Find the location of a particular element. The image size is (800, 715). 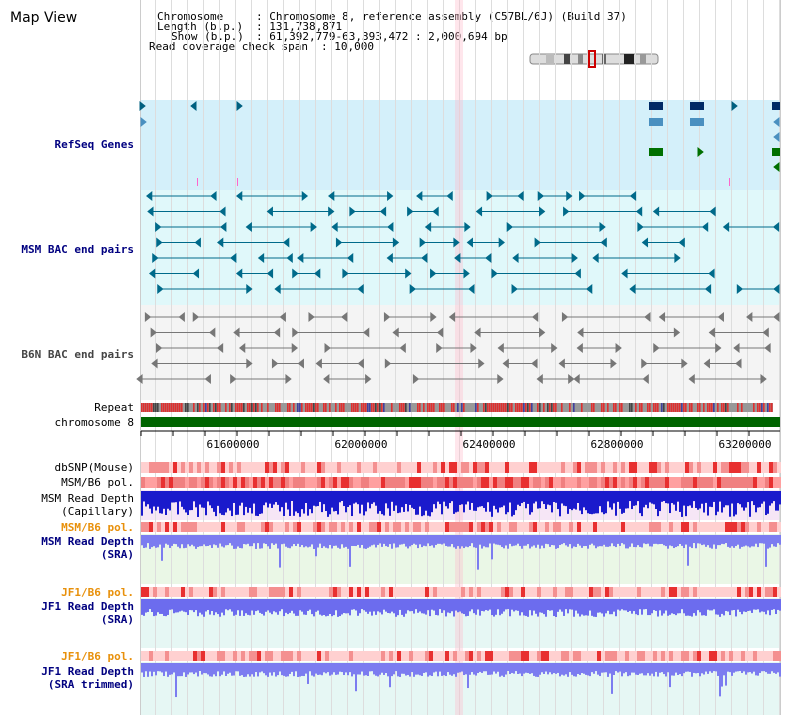

chromosome-ideogram is located at coordinates (595, 59).